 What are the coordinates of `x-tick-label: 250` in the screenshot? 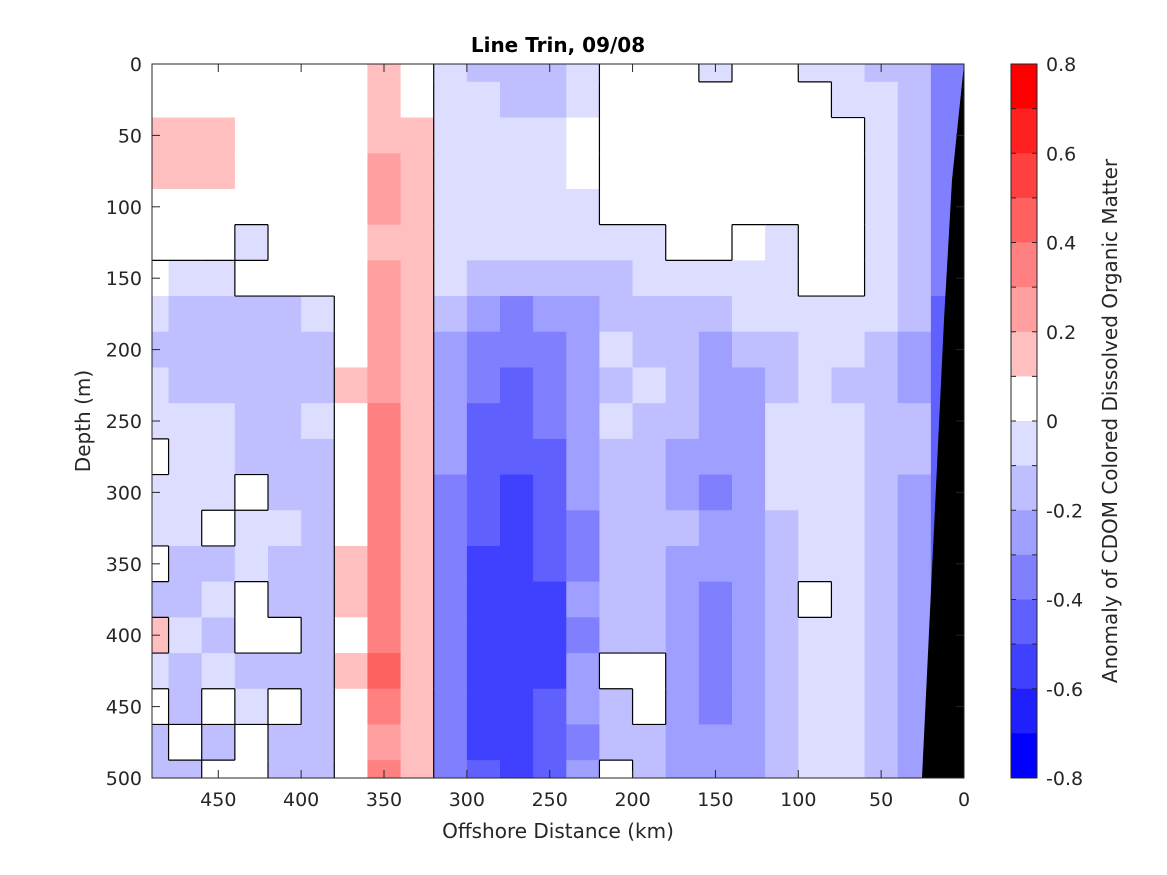 It's located at (550, 800).